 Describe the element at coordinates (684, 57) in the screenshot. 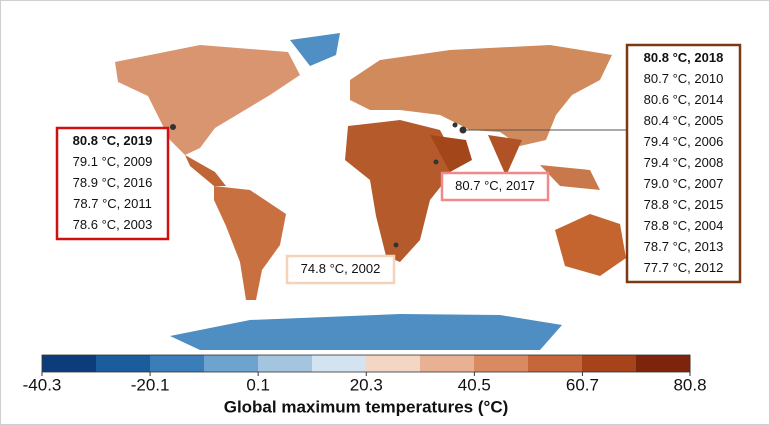

I see `annotation-text: 80.8 °C, 2018` at that location.